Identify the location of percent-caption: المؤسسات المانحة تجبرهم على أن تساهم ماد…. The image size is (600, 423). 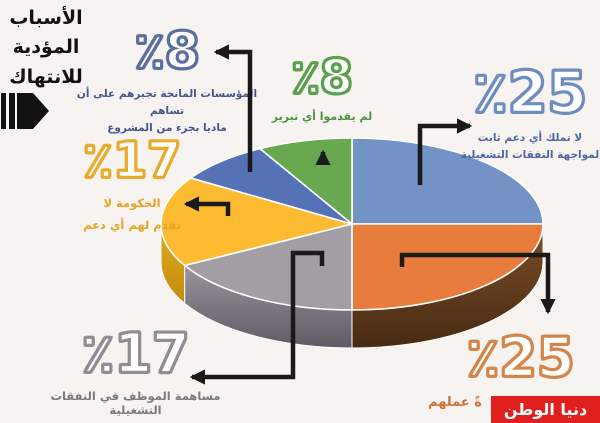
(167, 111).